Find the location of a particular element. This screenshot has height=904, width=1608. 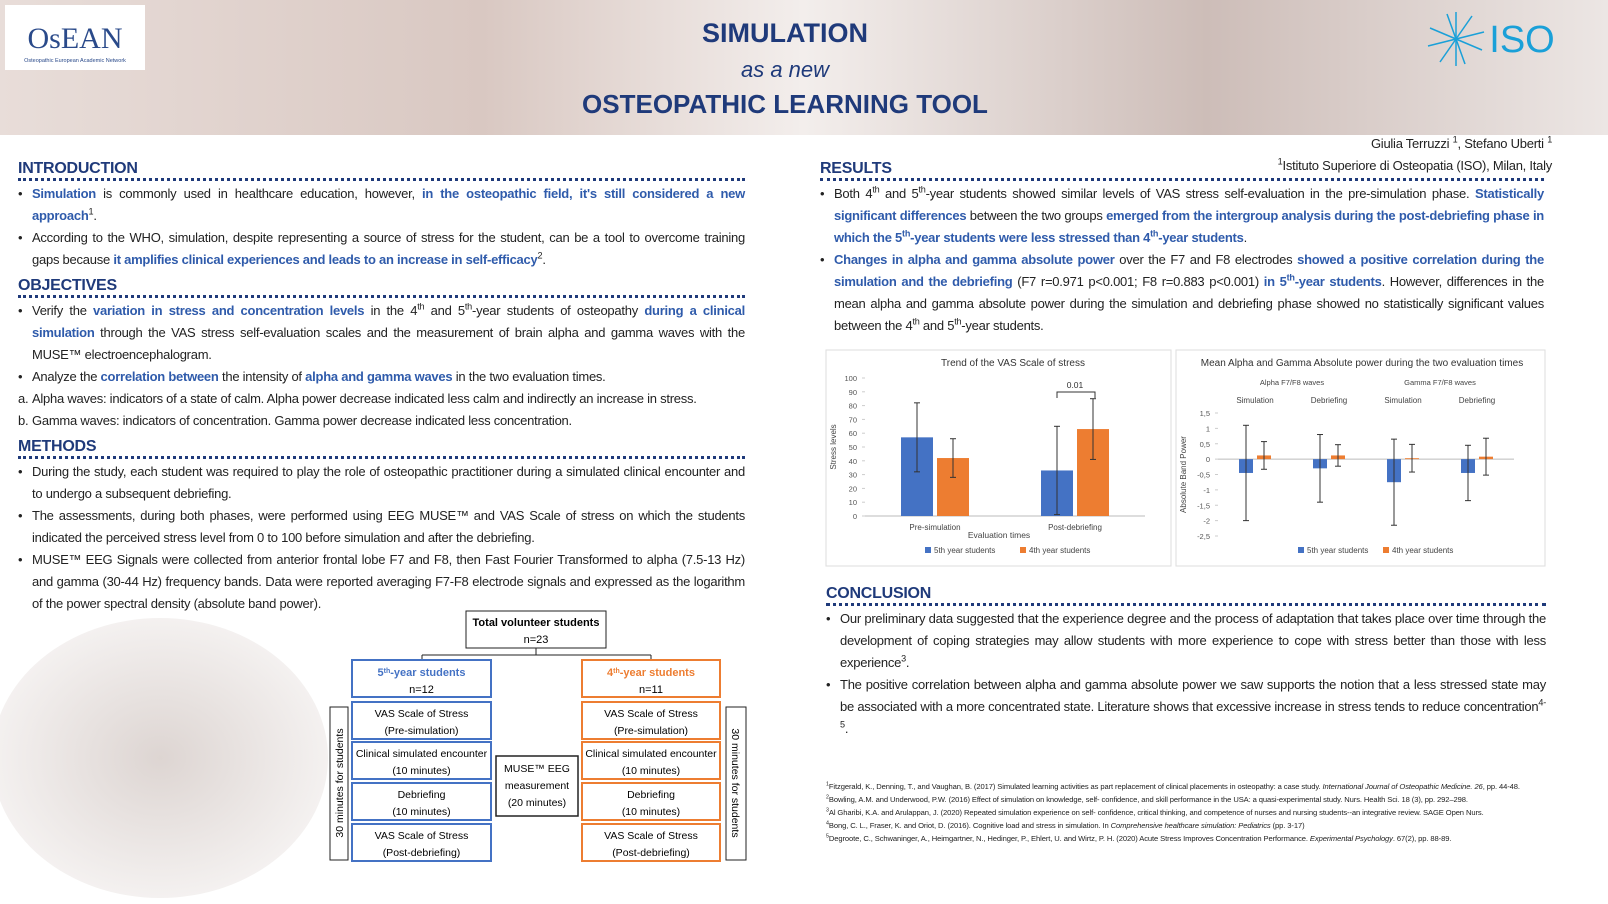

list-marker: a. is located at coordinates (23, 398).